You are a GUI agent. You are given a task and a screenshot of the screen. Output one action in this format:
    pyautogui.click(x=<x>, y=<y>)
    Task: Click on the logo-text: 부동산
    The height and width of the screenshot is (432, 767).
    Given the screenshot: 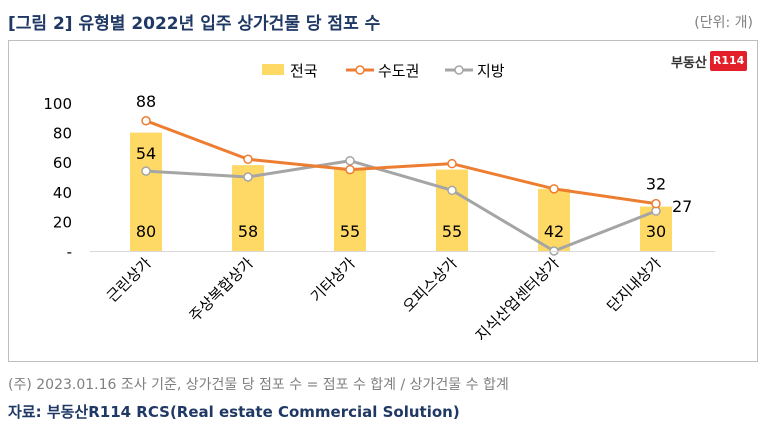 What is the action you would take?
    pyautogui.click(x=689, y=63)
    